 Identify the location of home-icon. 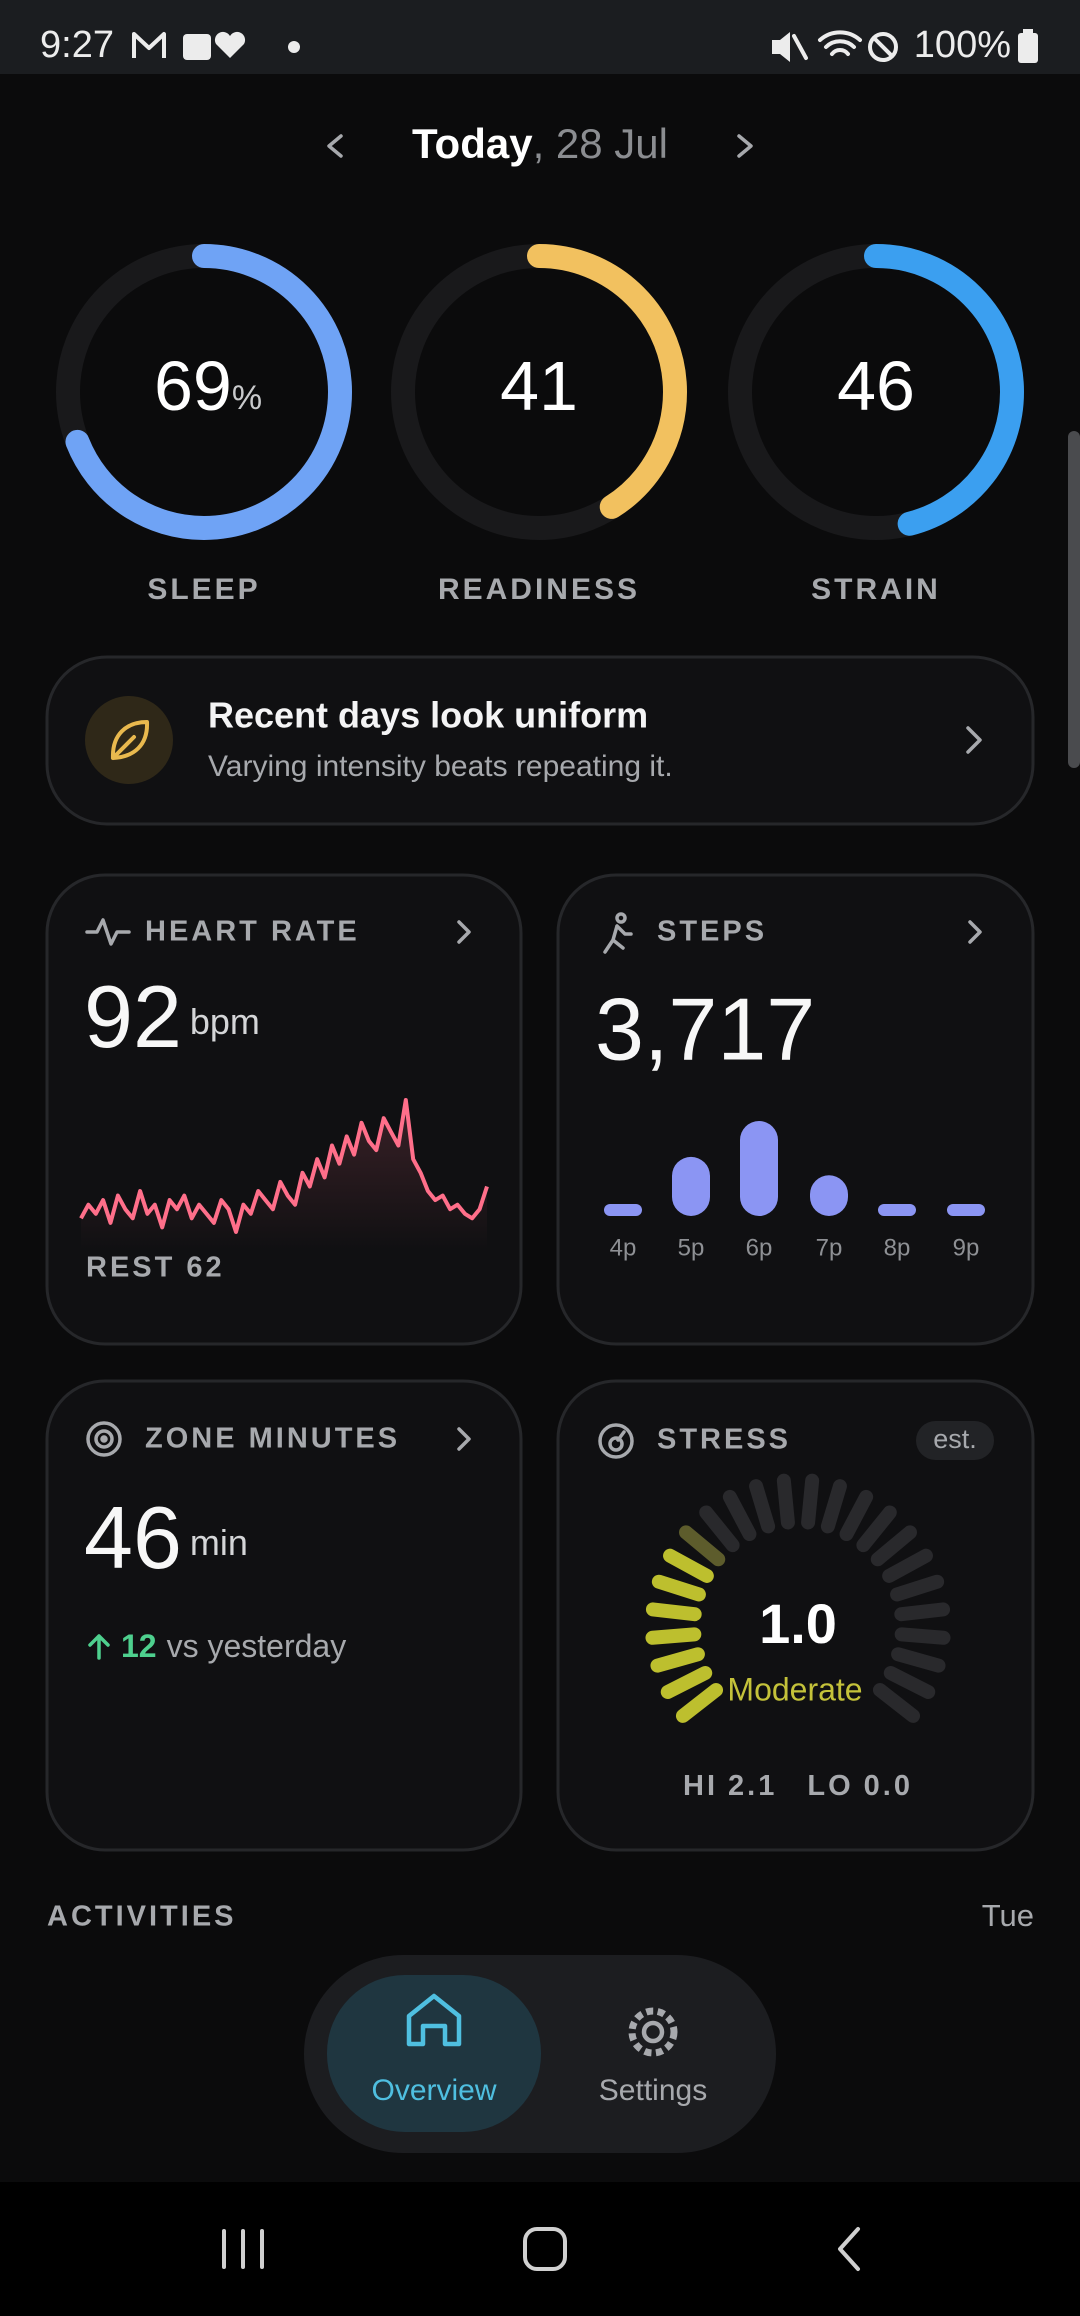
(434, 2020).